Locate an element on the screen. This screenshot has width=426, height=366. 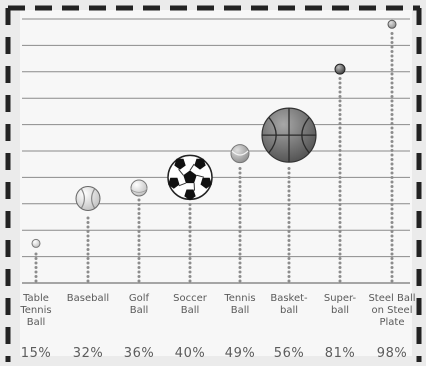
value-label: 36% is located at coordinates (139, 353).